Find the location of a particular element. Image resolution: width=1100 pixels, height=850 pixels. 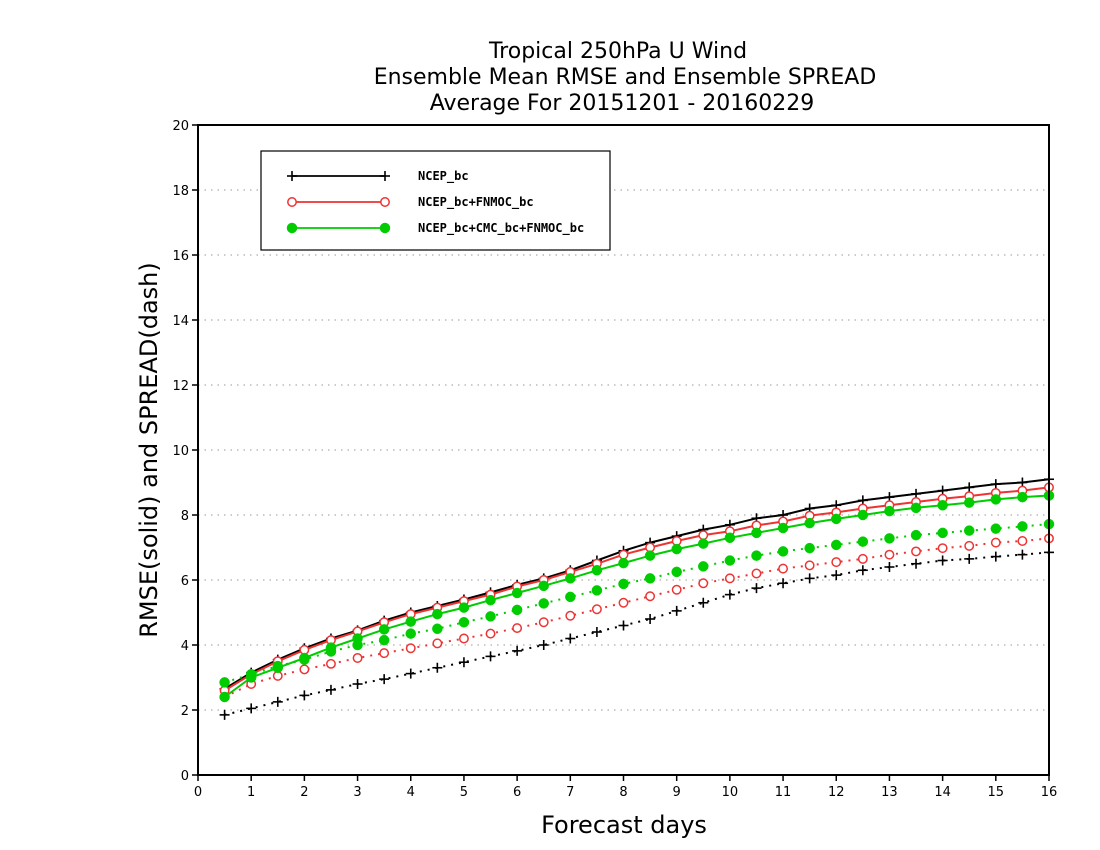

x-tick-label: 9 is located at coordinates (677, 792).